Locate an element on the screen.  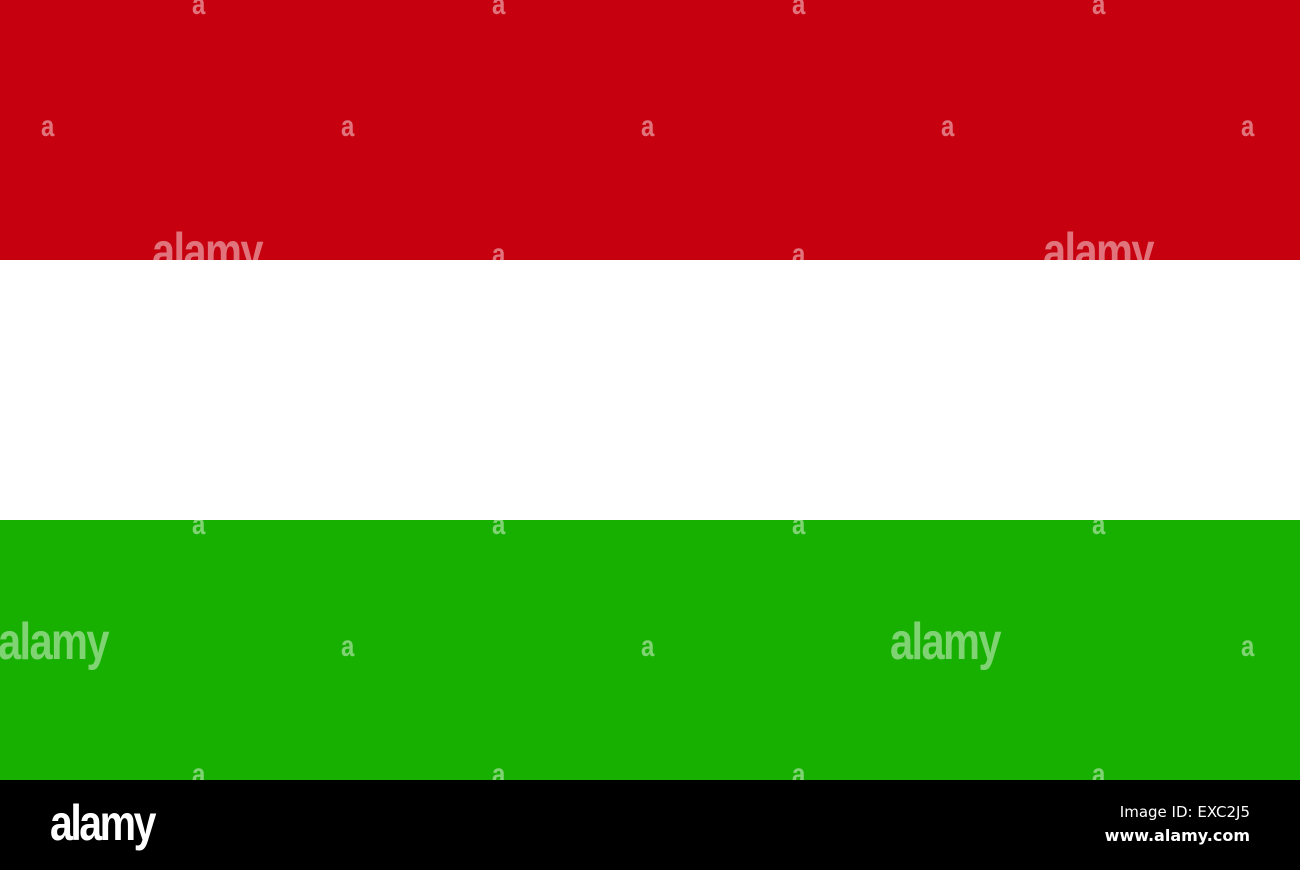
site-url: www.alamy.com is located at coordinates (1177, 835).